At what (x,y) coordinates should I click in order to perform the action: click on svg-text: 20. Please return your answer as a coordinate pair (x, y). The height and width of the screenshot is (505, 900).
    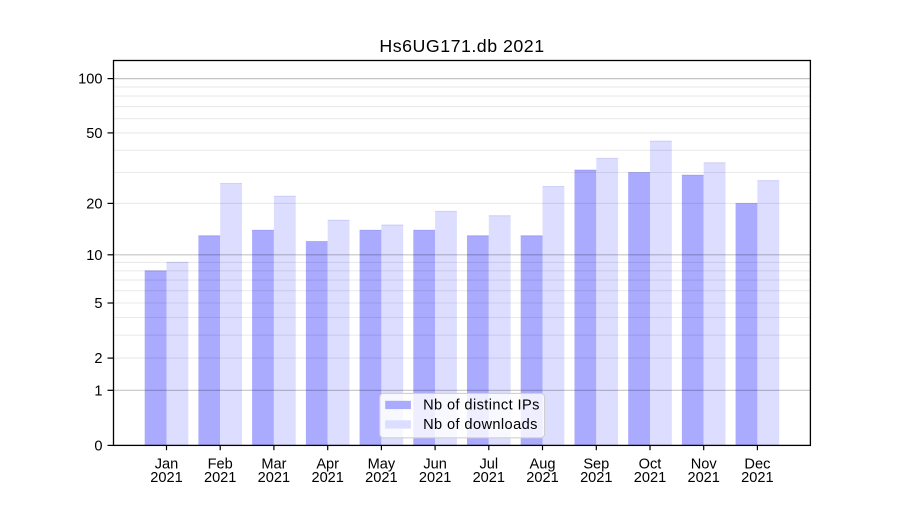
    Looking at the image, I should click on (94, 204).